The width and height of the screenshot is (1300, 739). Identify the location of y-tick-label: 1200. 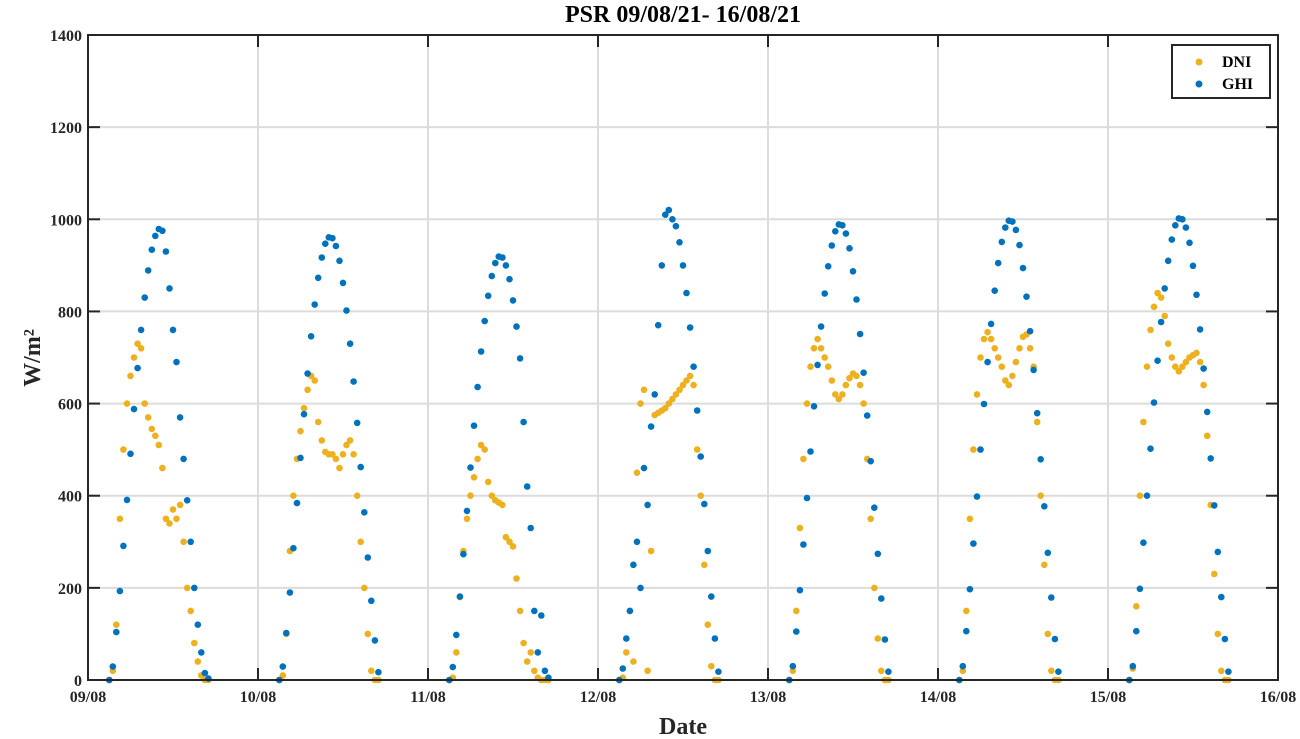
(66, 128).